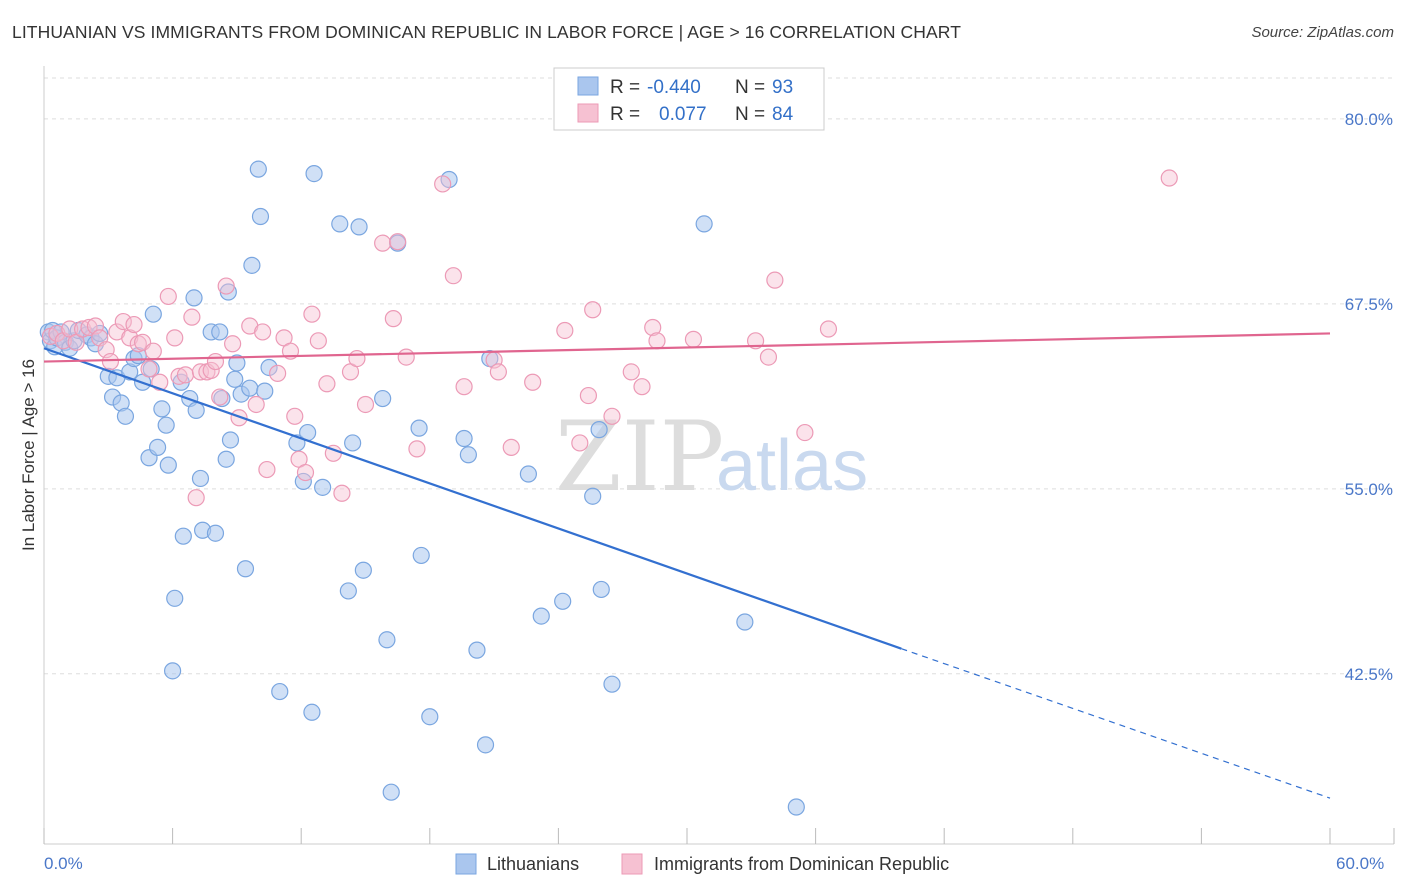  What do you see at coordinates (1369, 304) in the screenshot?
I see `y-tick-label-2: 67.5%` at bounding box center [1369, 304].